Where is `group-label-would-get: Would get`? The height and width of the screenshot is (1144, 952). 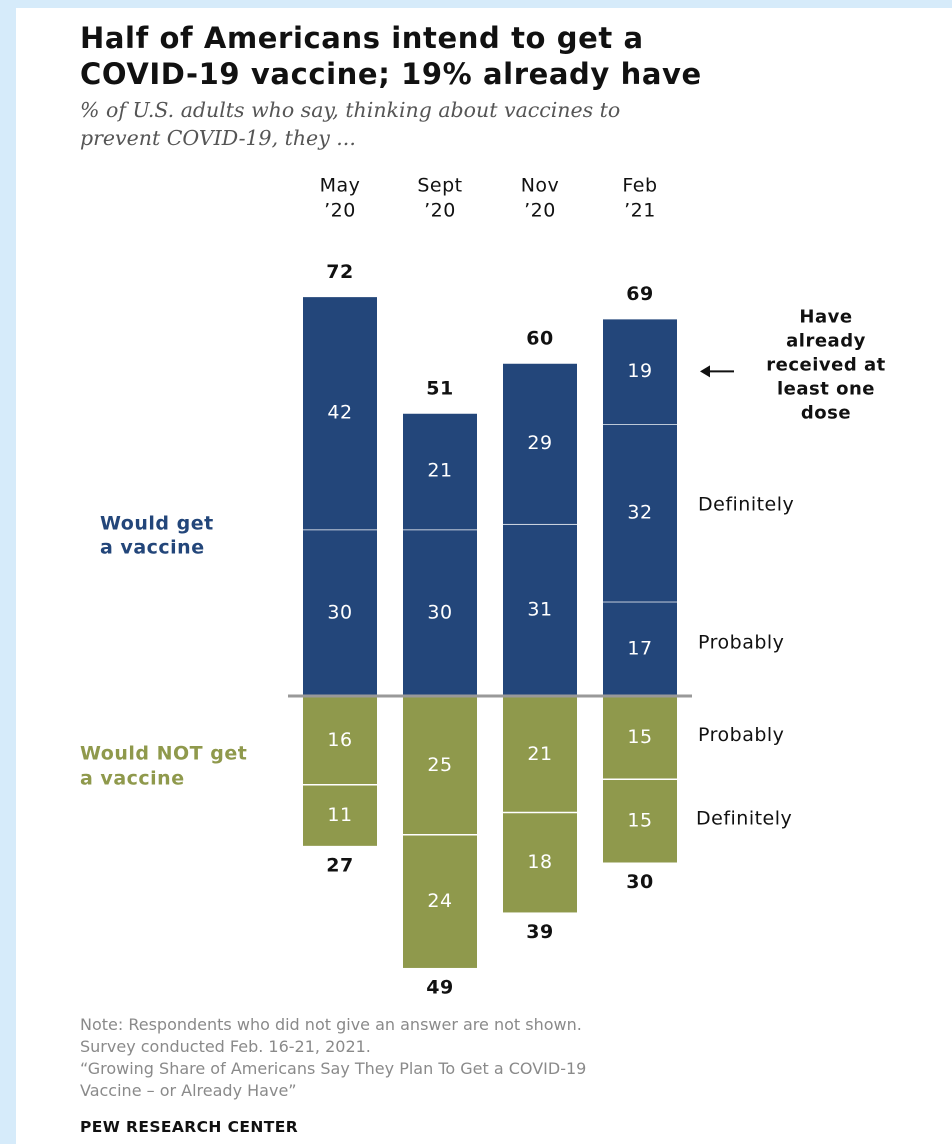 group-label-would-get: Would get is located at coordinates (157, 524).